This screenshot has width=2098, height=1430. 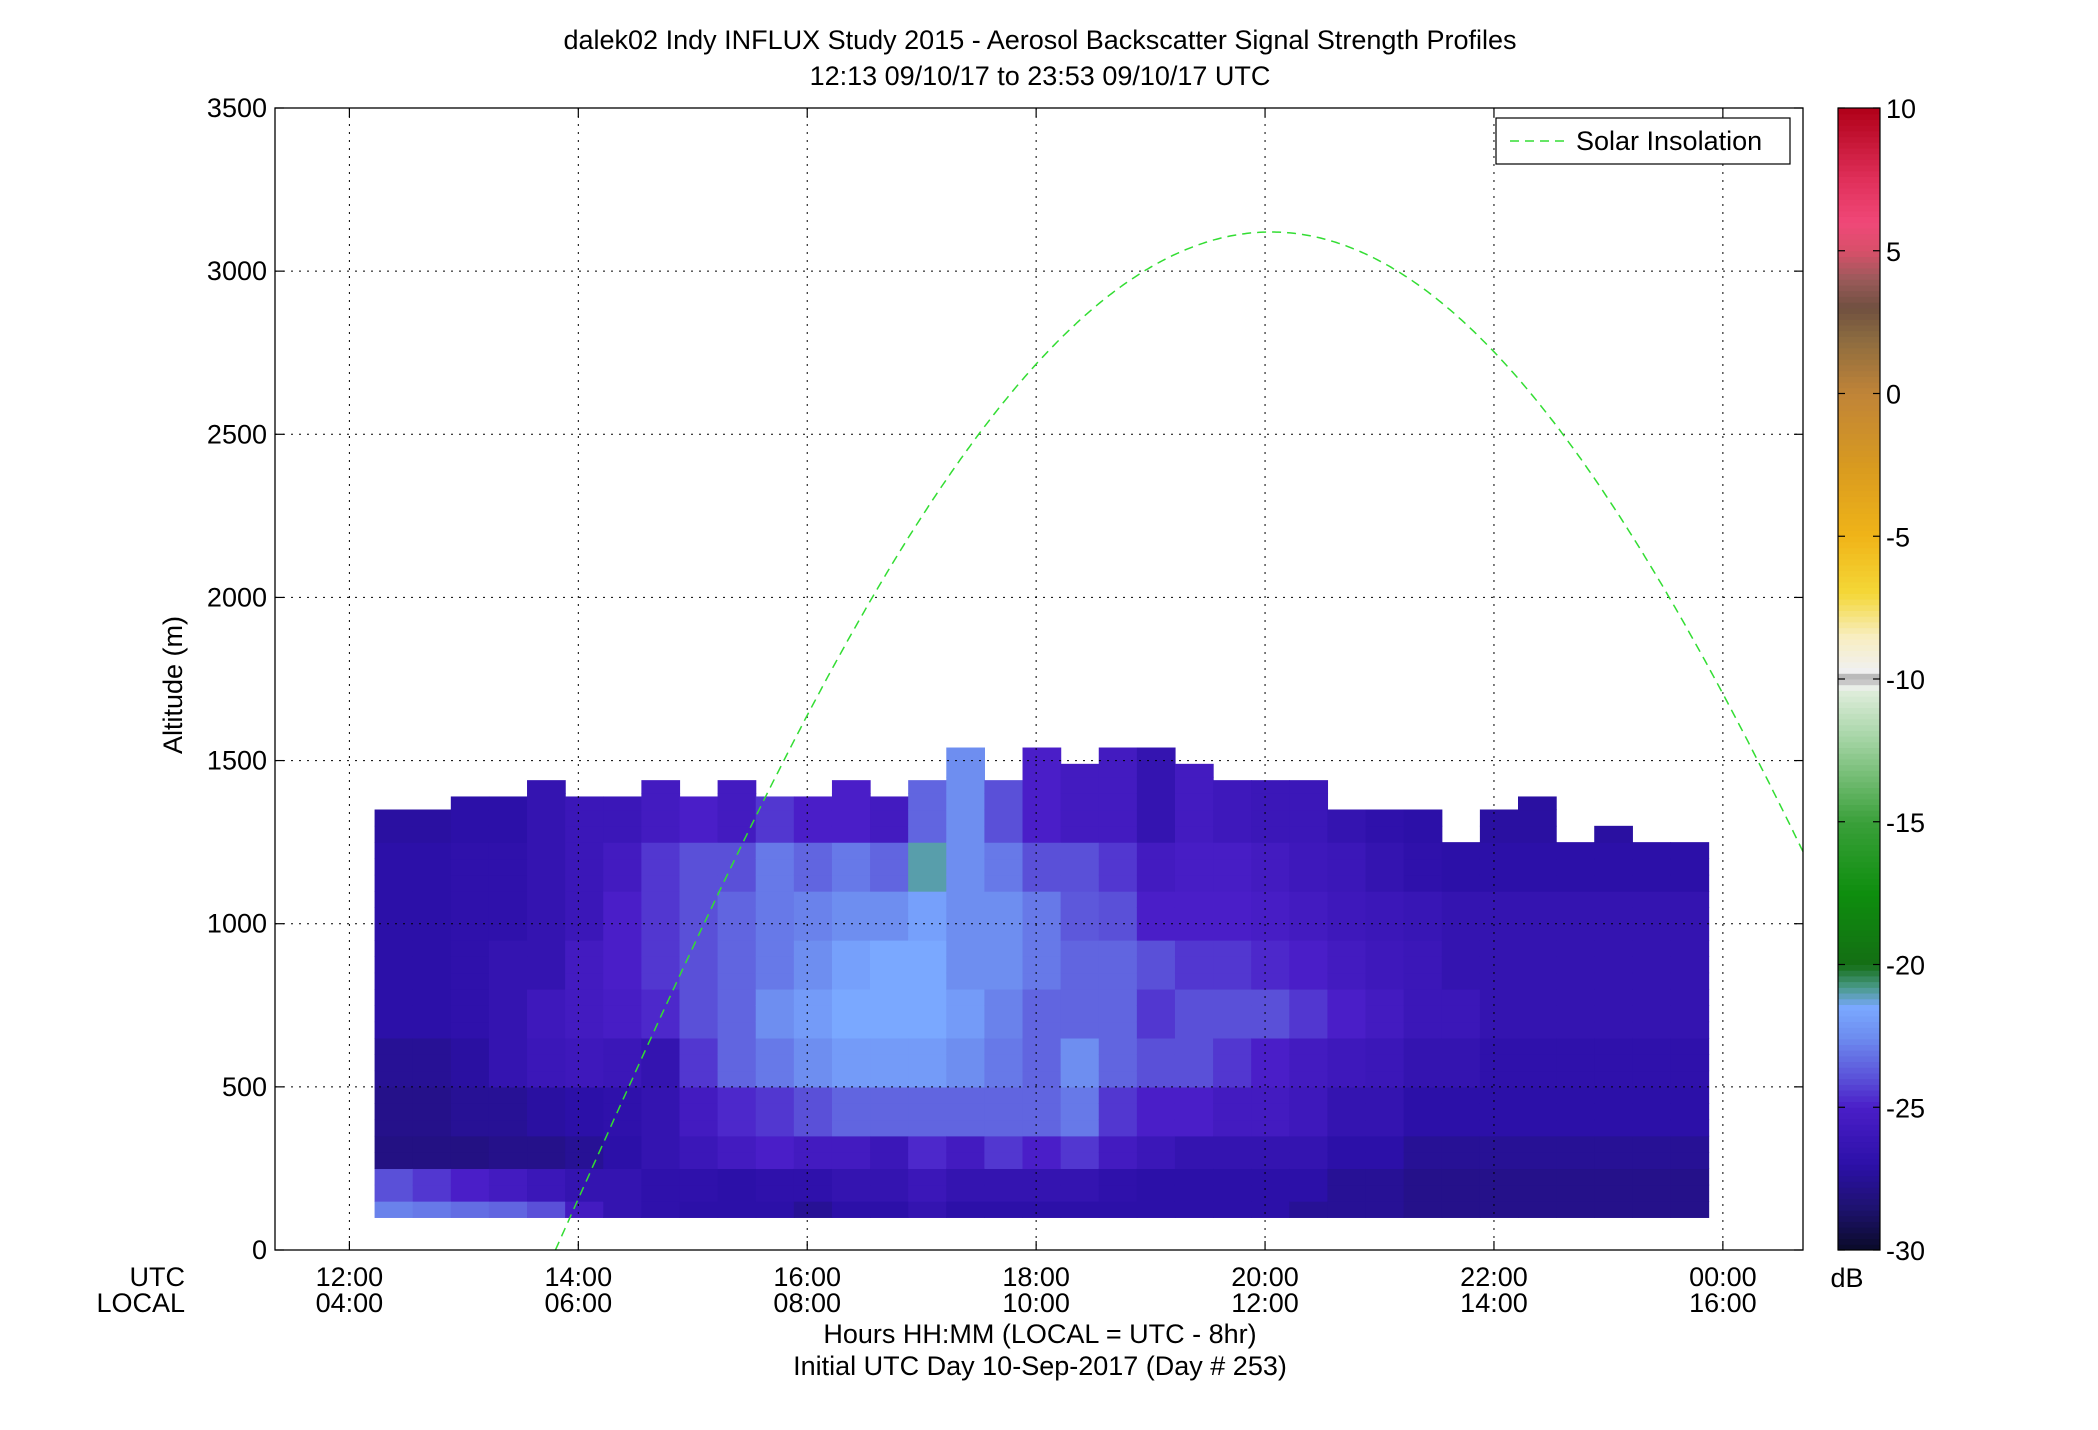 What do you see at coordinates (237, 434) in the screenshot?
I see `y-tick-label: 2500` at bounding box center [237, 434].